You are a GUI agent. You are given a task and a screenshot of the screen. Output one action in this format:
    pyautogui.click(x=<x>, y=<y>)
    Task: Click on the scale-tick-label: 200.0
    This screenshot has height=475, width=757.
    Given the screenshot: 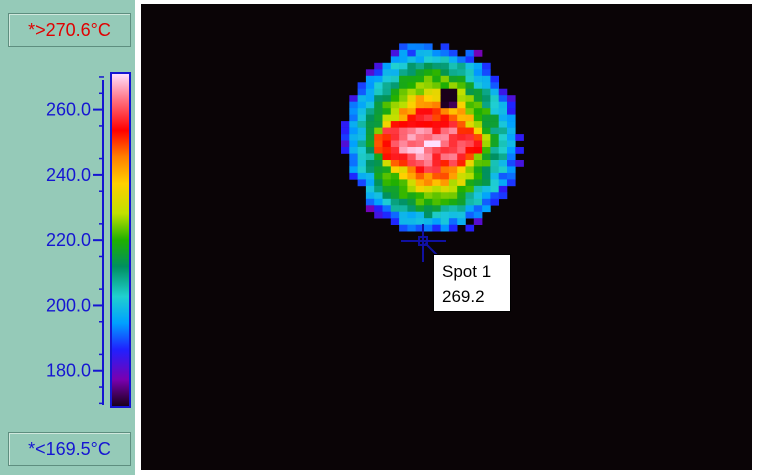 What is the action you would take?
    pyautogui.click(x=68, y=305)
    